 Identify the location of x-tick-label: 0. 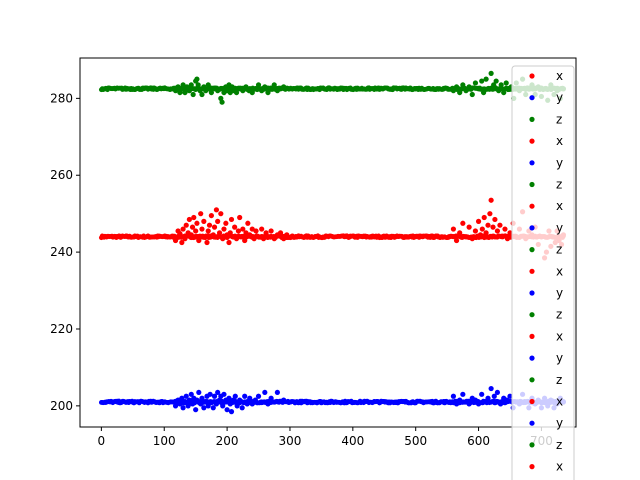
(102, 441).